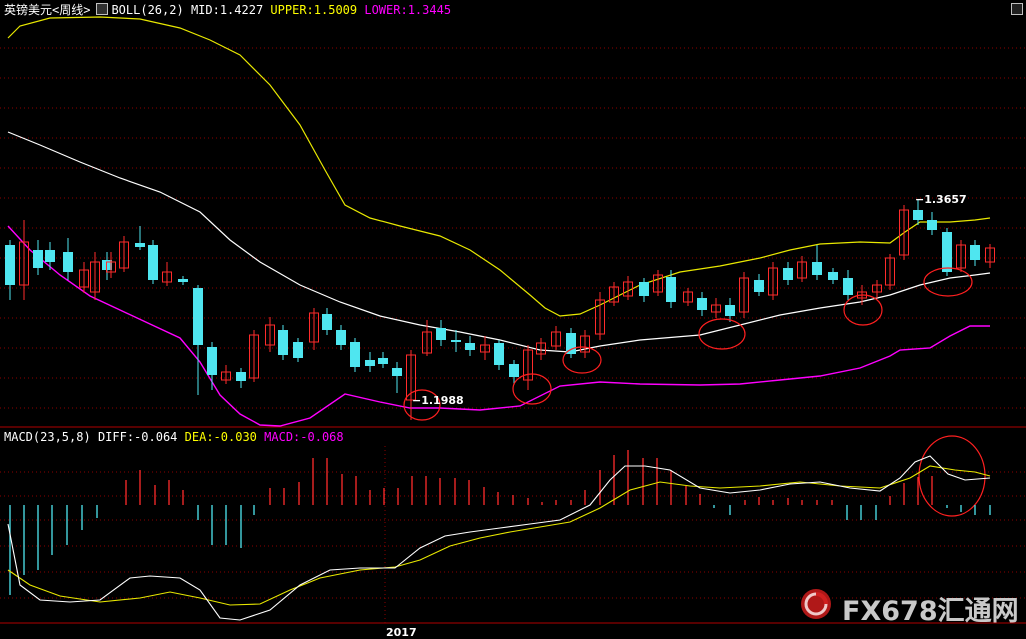  What do you see at coordinates (304, 437) in the screenshot?
I see `macd-macd-value: MACD:-0.068` at bounding box center [304, 437].